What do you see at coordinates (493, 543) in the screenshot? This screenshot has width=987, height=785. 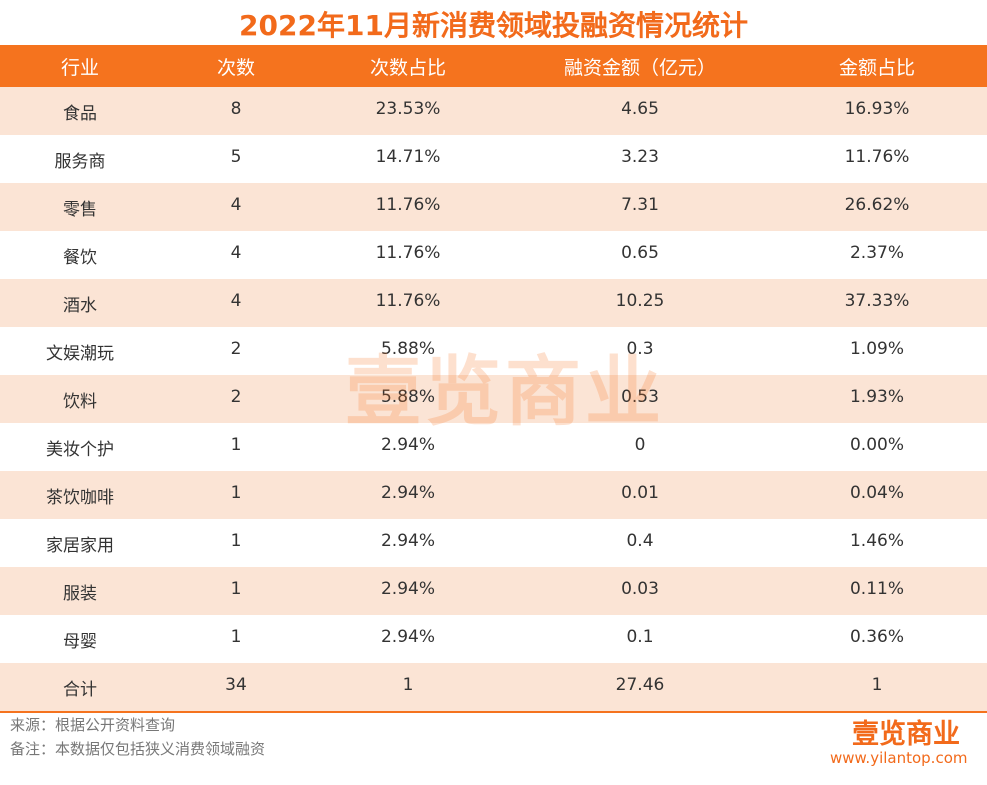 I see `table-row: 家居家用 1 2.94% 0.4 1.46%` at bounding box center [493, 543].